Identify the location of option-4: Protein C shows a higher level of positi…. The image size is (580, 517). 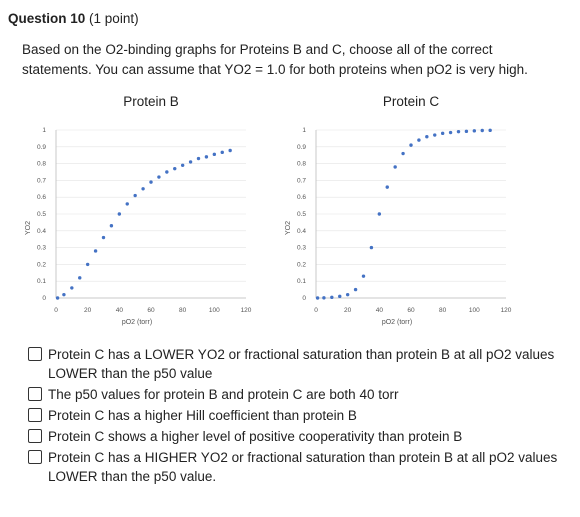
(300, 436).